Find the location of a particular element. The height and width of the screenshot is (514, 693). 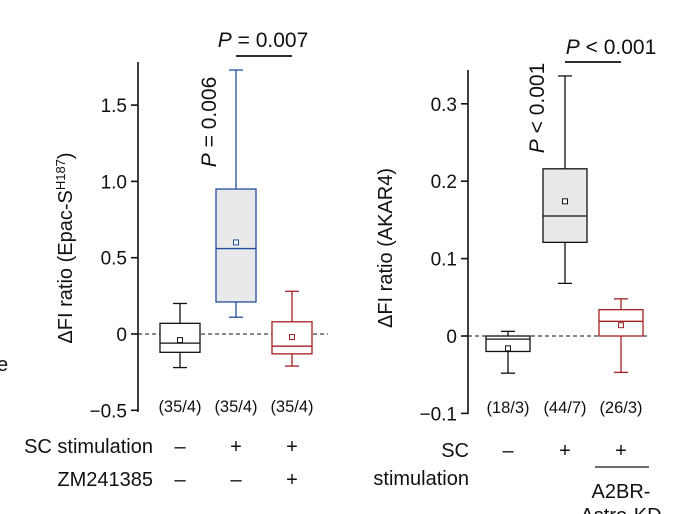

p-value-bracket: P < 0.001 is located at coordinates (611, 47).